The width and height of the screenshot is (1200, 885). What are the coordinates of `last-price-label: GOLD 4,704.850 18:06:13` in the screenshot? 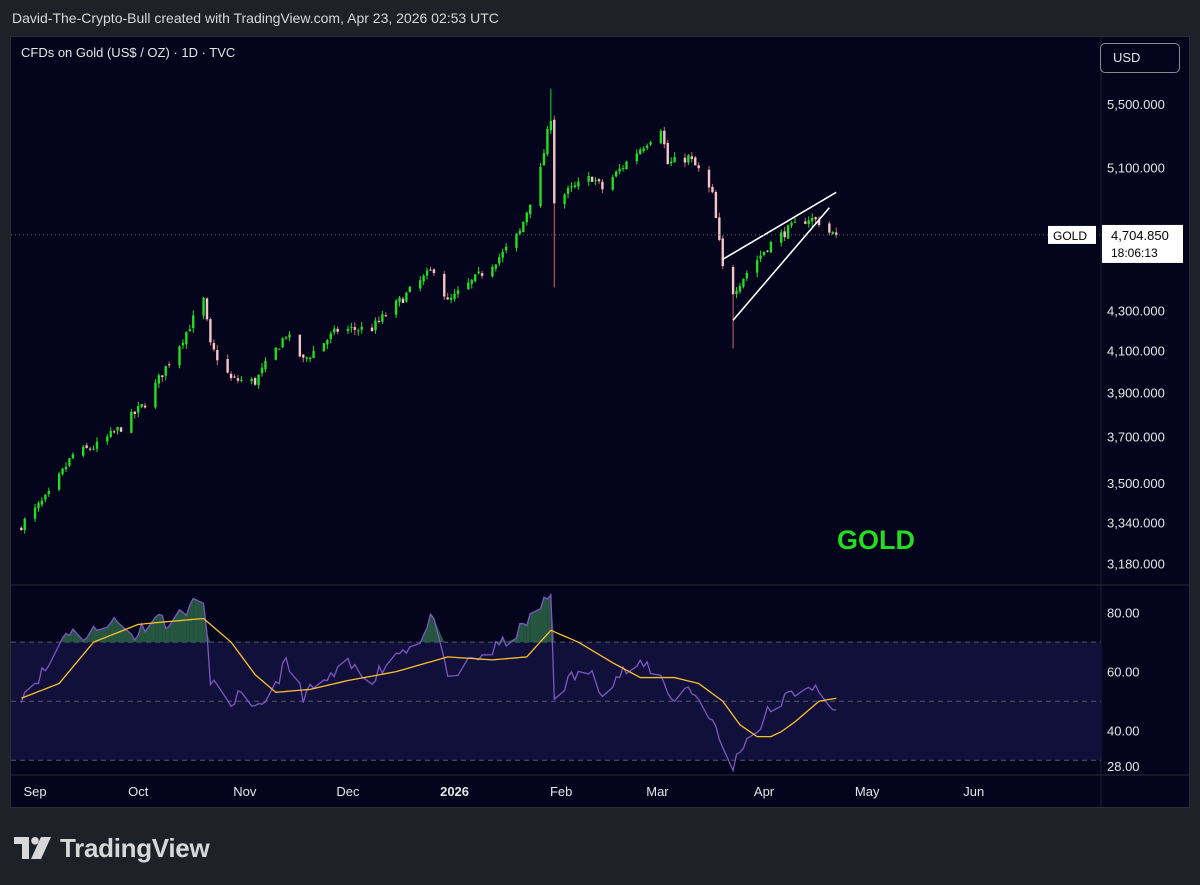 It's located at (597, 243).